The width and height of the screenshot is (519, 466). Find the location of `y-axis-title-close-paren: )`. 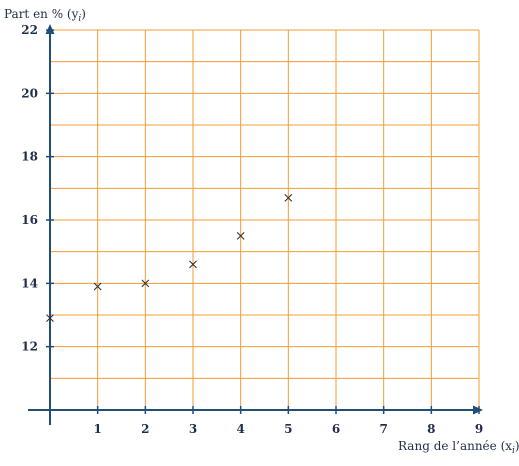

y-axis-title-close-paren: ) is located at coordinates (83, 14).